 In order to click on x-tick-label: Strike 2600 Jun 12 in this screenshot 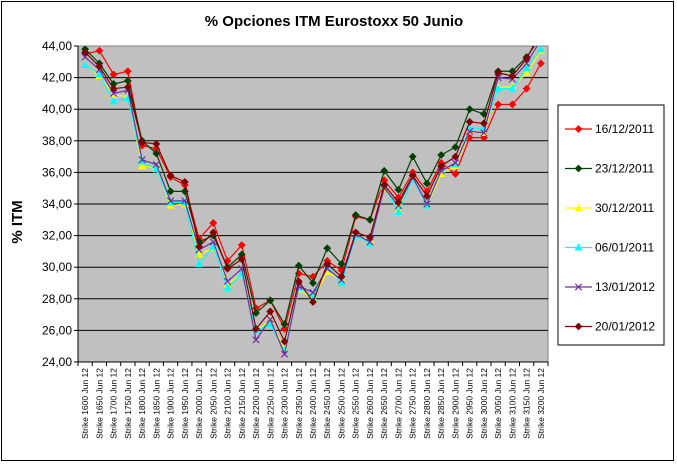, I will do `click(370, 403)`.